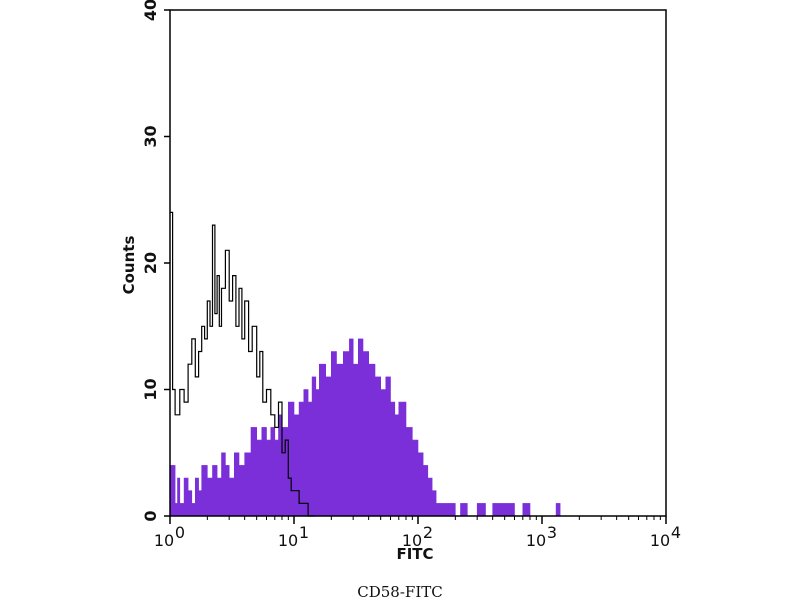 The image size is (800, 601). What do you see at coordinates (150, 389) in the screenshot?
I see `y-tick-label: 10` at bounding box center [150, 389].